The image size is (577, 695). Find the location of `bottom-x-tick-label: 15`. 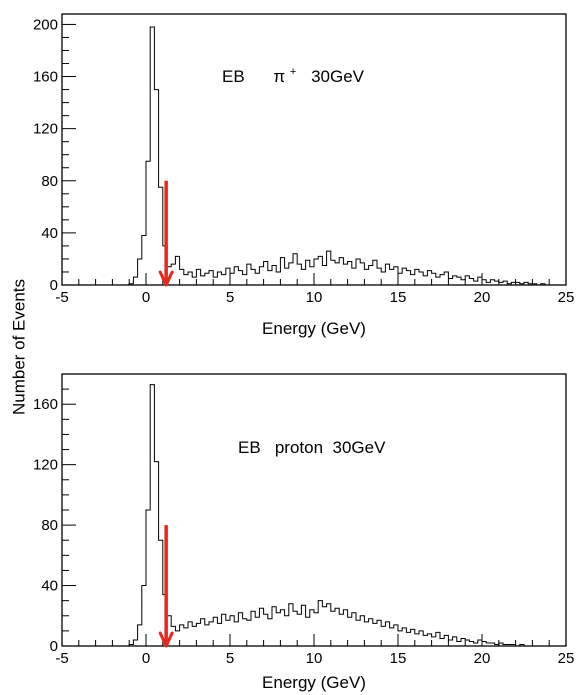

bottom-x-tick-label: 15 is located at coordinates (398, 658).